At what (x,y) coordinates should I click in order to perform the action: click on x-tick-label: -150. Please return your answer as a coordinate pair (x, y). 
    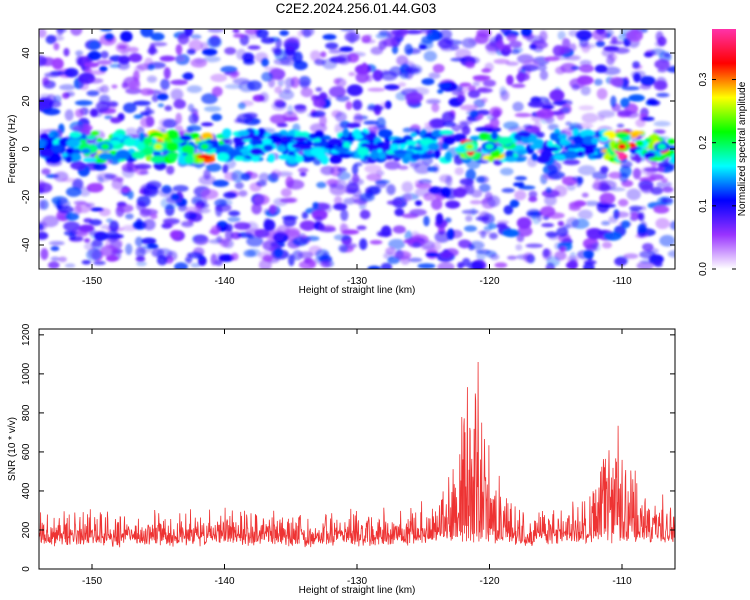
    Looking at the image, I should click on (92, 581).